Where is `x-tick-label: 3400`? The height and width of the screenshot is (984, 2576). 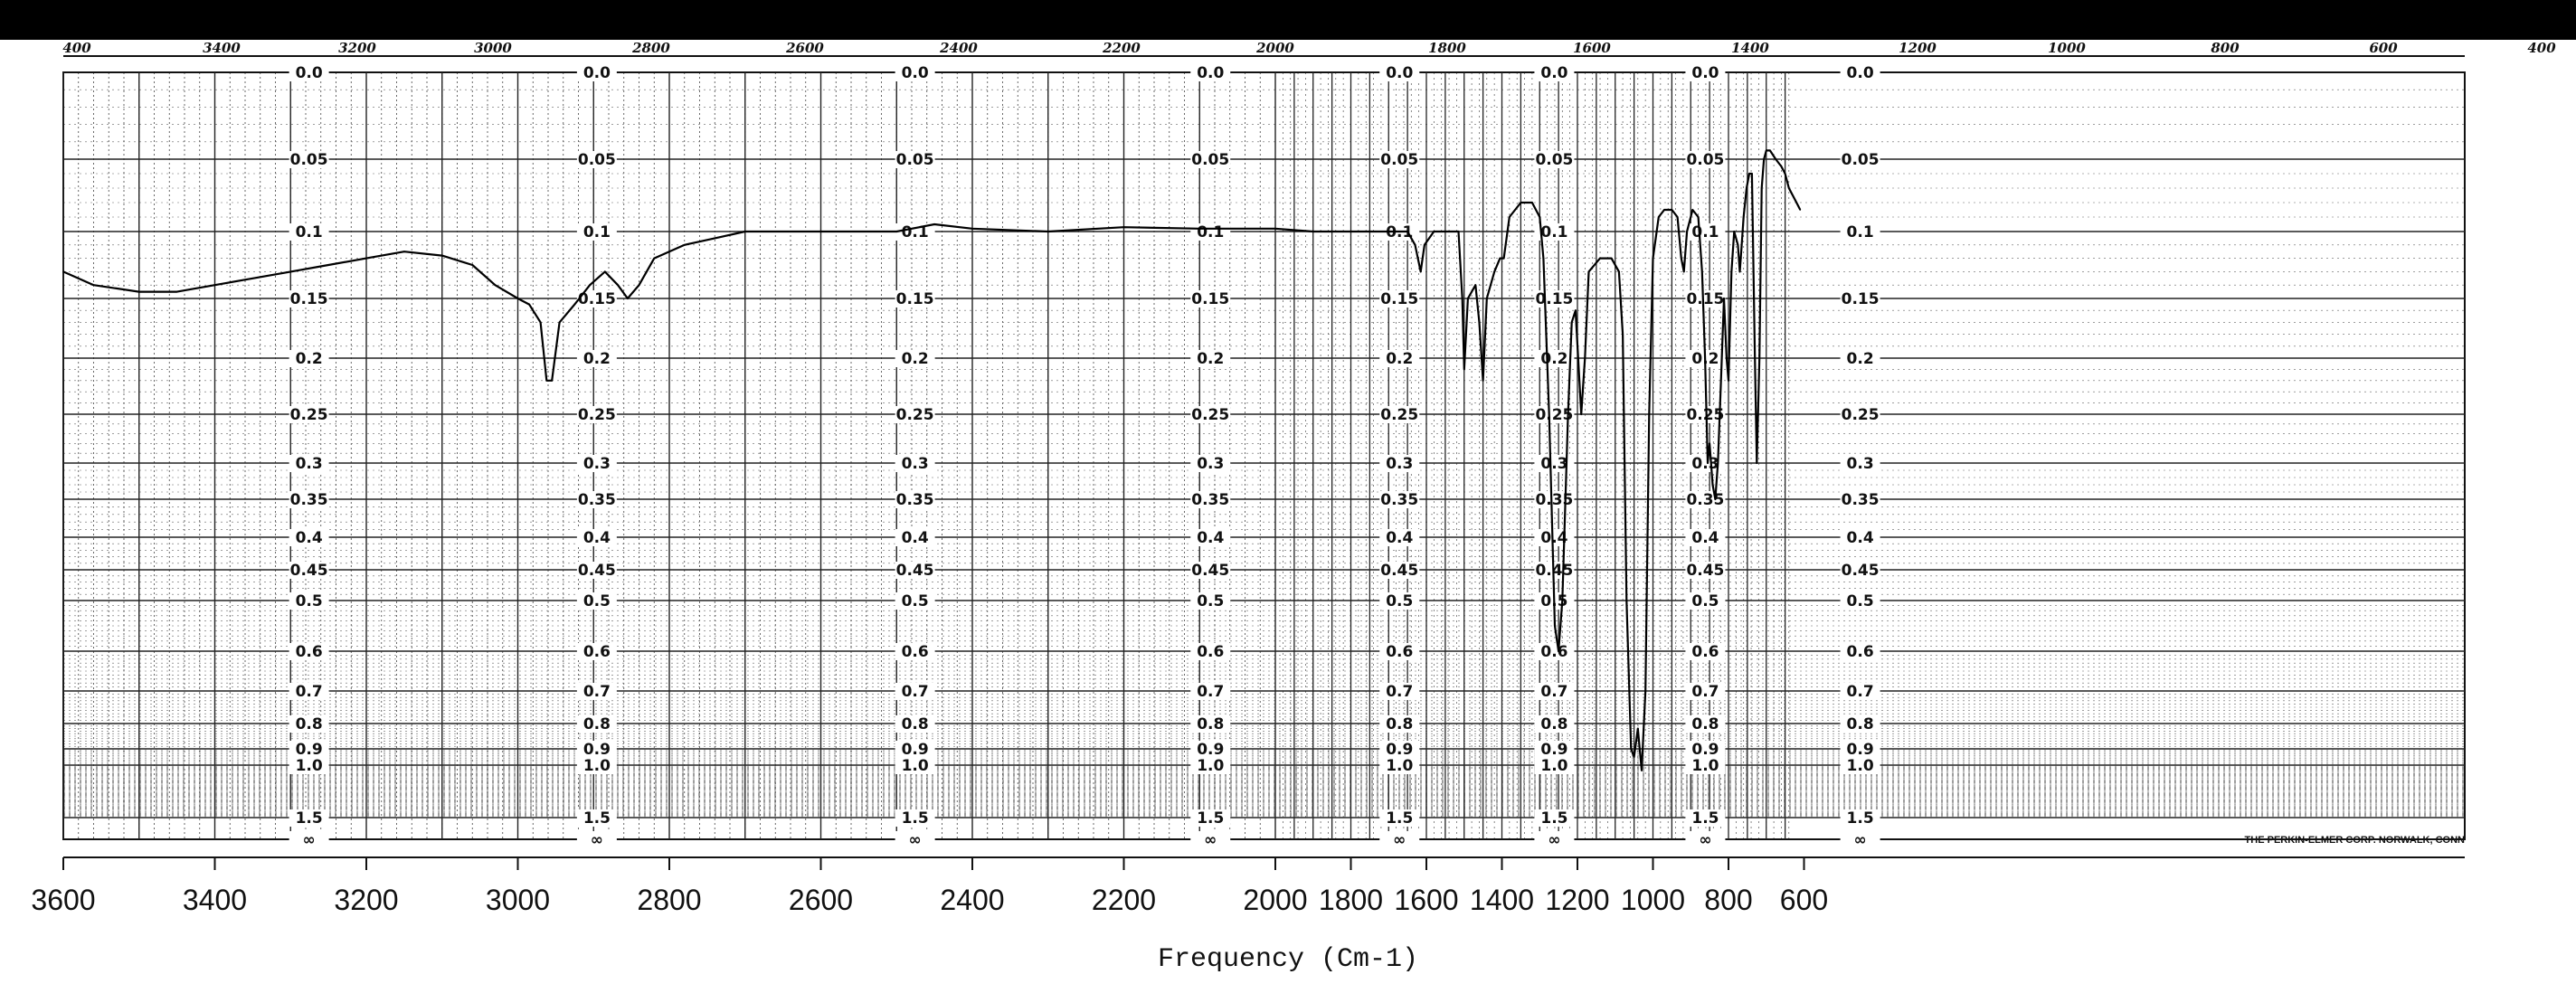
x-tick-label: 3400 is located at coordinates (215, 900).